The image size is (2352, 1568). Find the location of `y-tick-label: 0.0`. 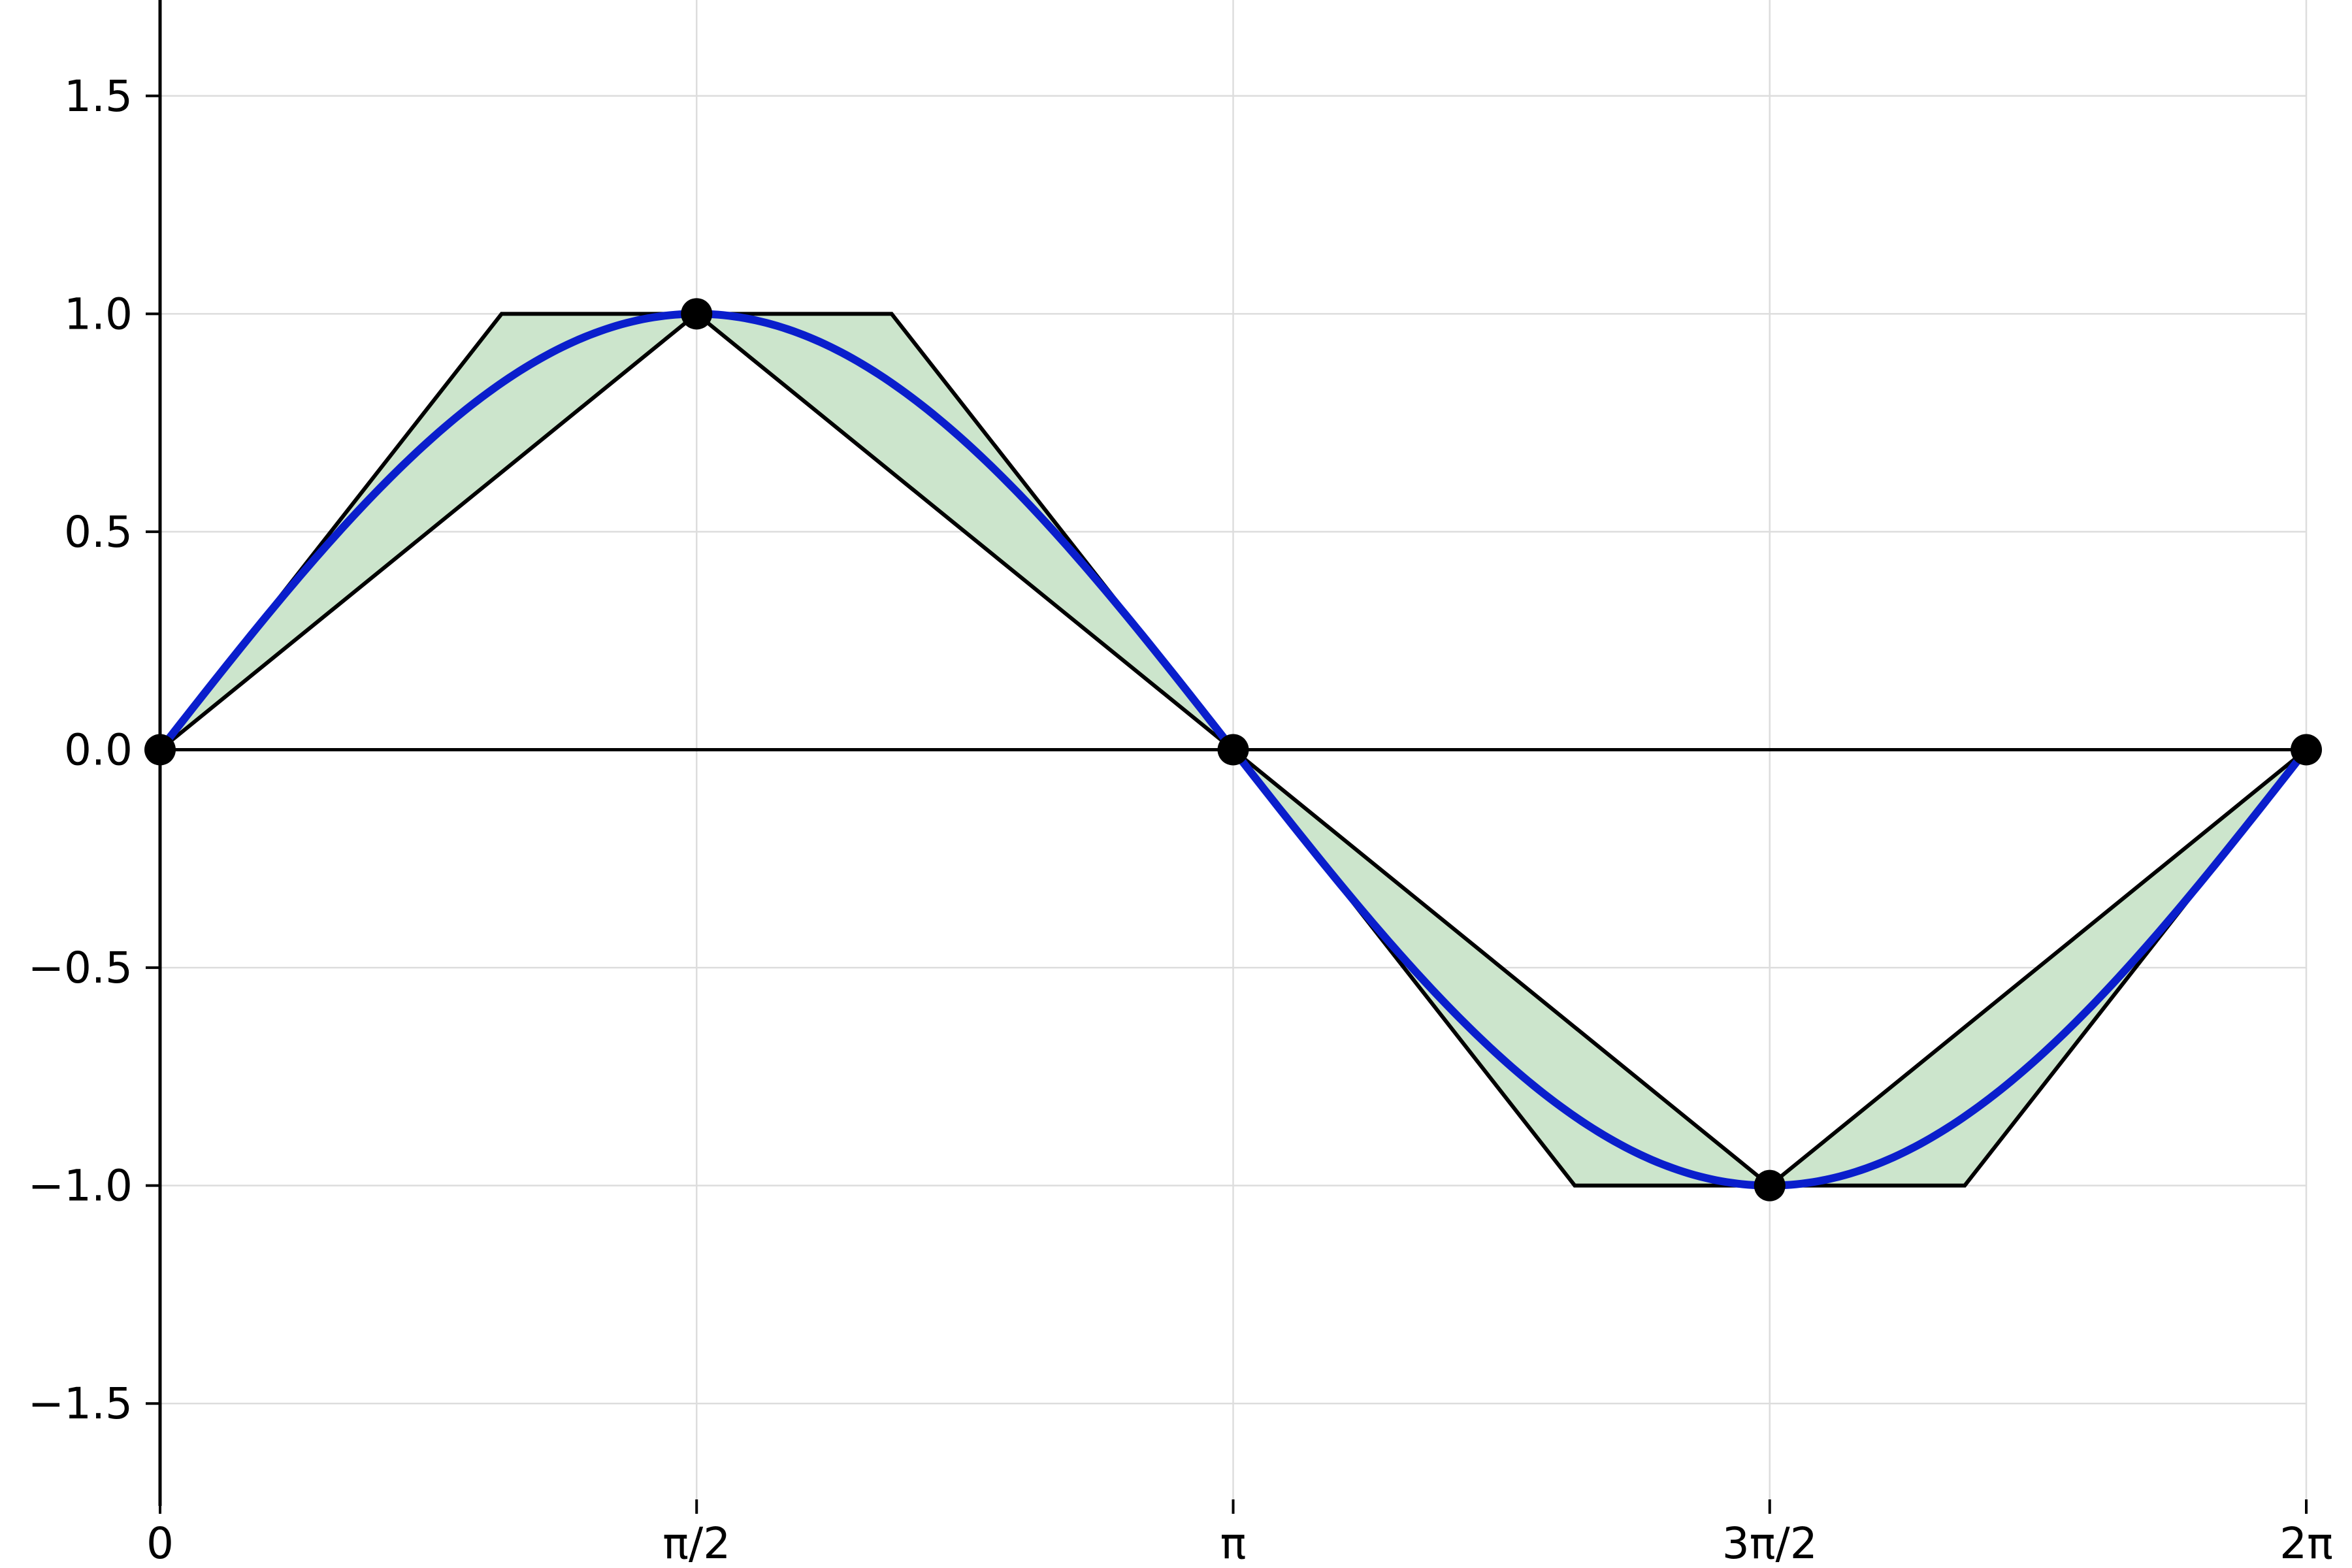

y-tick-label: 0.0 is located at coordinates (98, 750).